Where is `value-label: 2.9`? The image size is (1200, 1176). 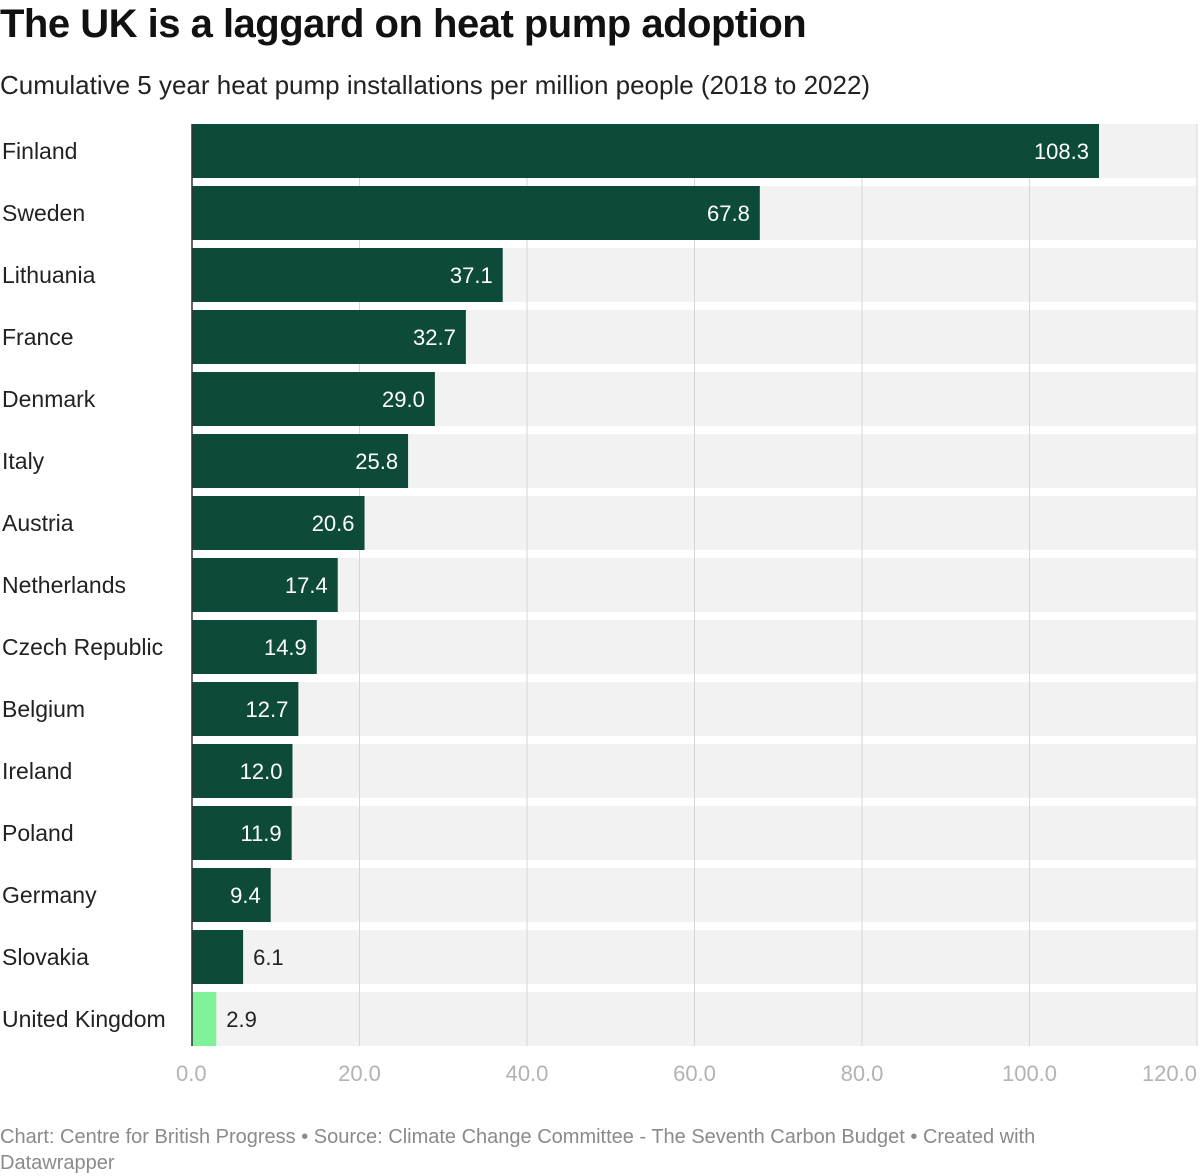
value-label: 2.9 is located at coordinates (241, 1019).